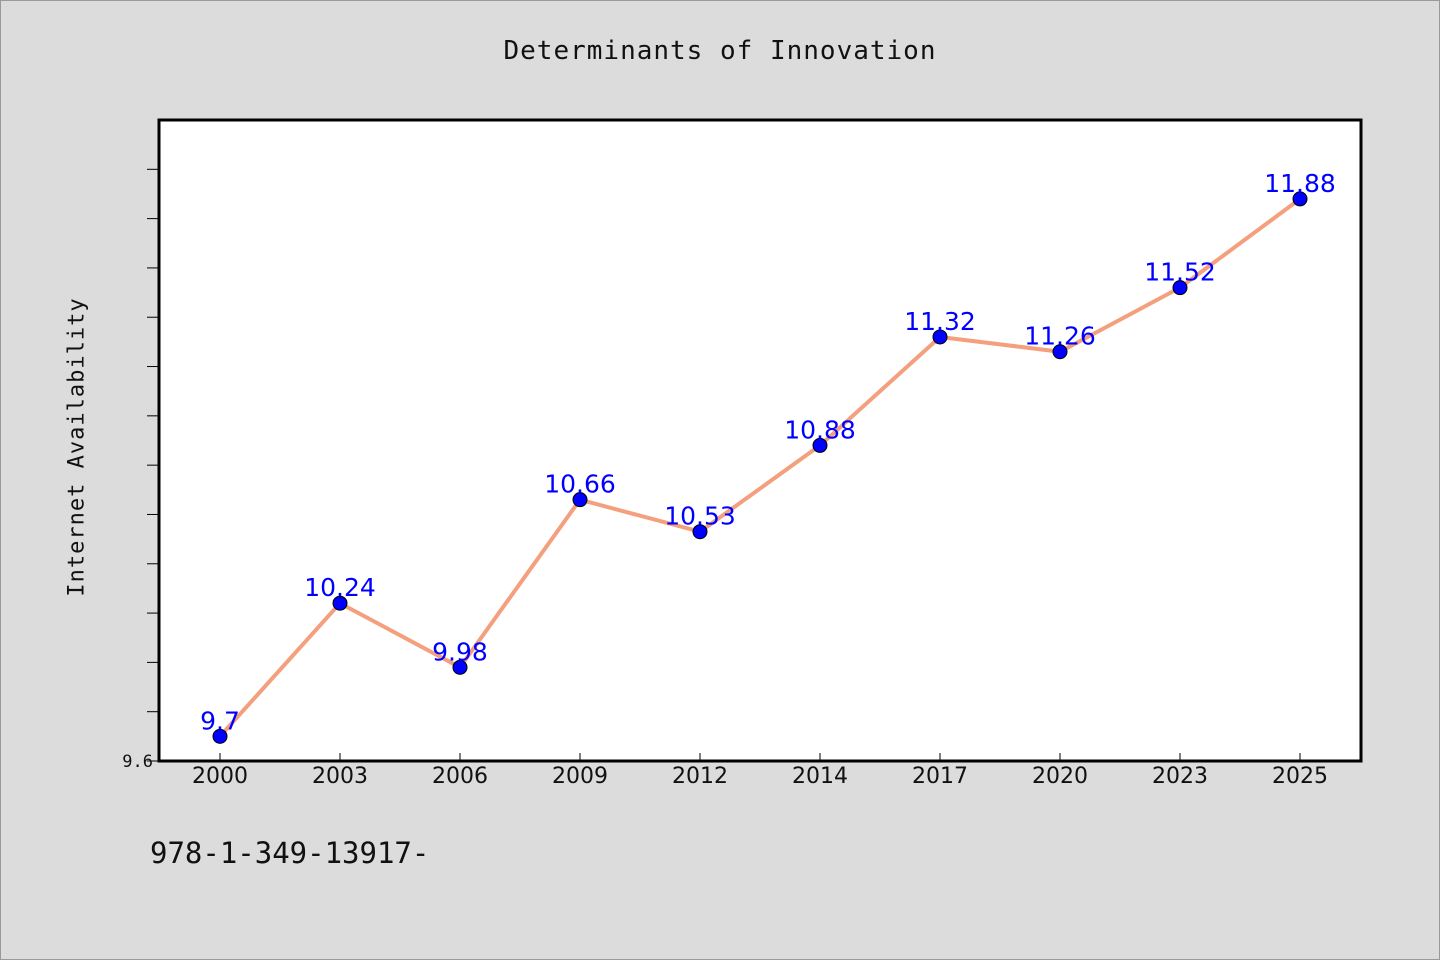 The width and height of the screenshot is (1440, 960). What do you see at coordinates (820, 776) in the screenshot?
I see `x-tick-label: 2014` at bounding box center [820, 776].